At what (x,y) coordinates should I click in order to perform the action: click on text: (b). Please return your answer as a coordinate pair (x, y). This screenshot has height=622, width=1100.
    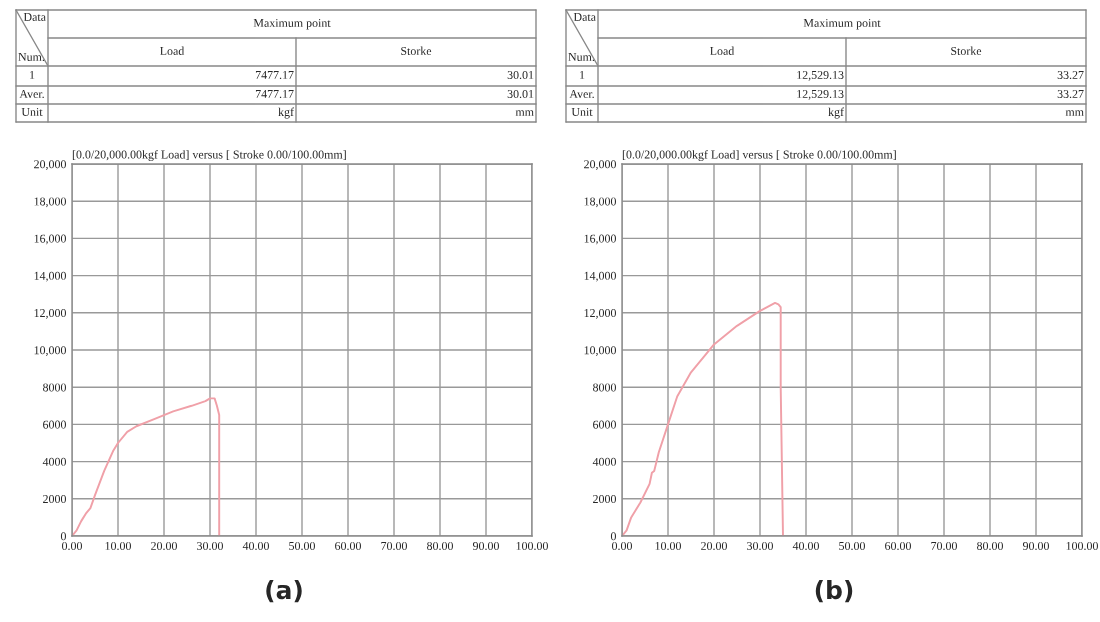
    Looking at the image, I should click on (834, 591).